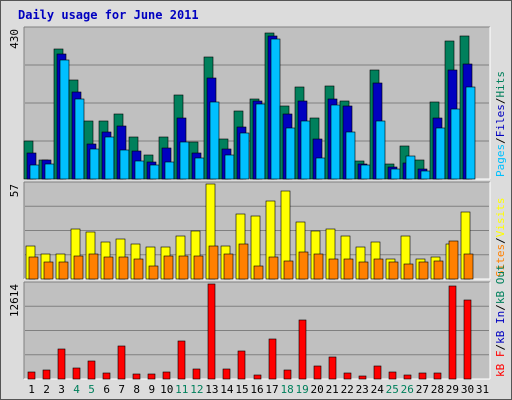 The image size is (512, 400). I want to click on x-tick-label-day-3: 3, so click(61, 389).